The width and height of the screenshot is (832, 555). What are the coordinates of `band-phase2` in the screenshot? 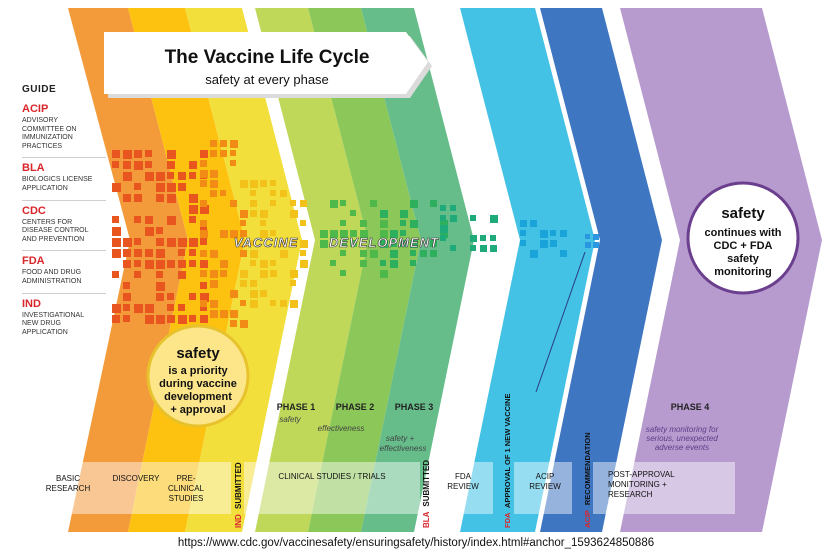 It's located at (364, 270).